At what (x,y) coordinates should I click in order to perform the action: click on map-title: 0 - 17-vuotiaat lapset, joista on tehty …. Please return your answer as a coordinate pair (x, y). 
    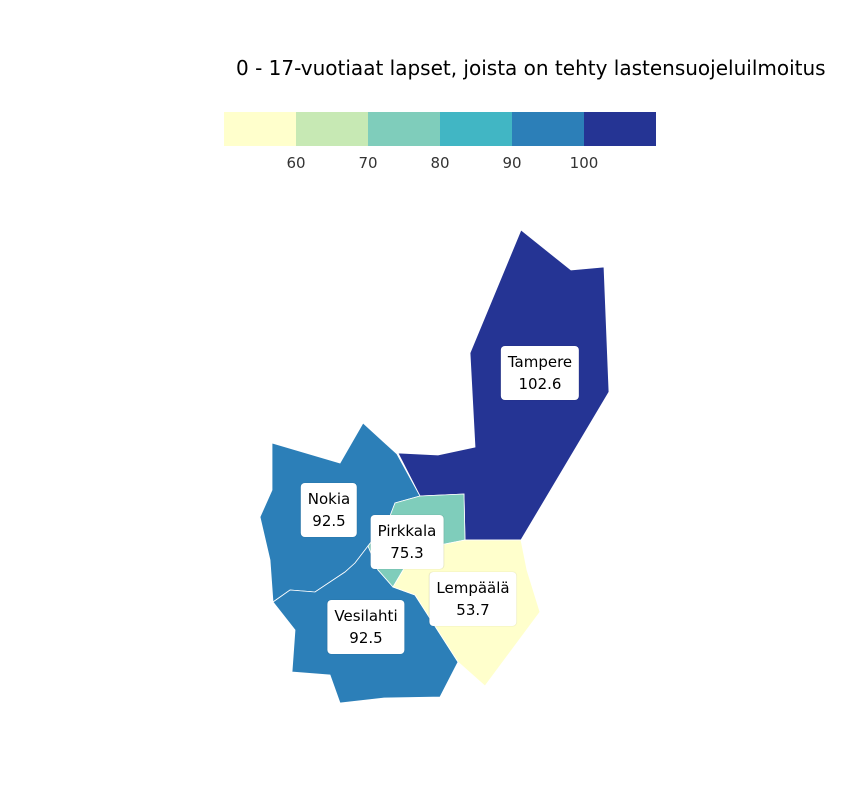
    Looking at the image, I should click on (531, 68).